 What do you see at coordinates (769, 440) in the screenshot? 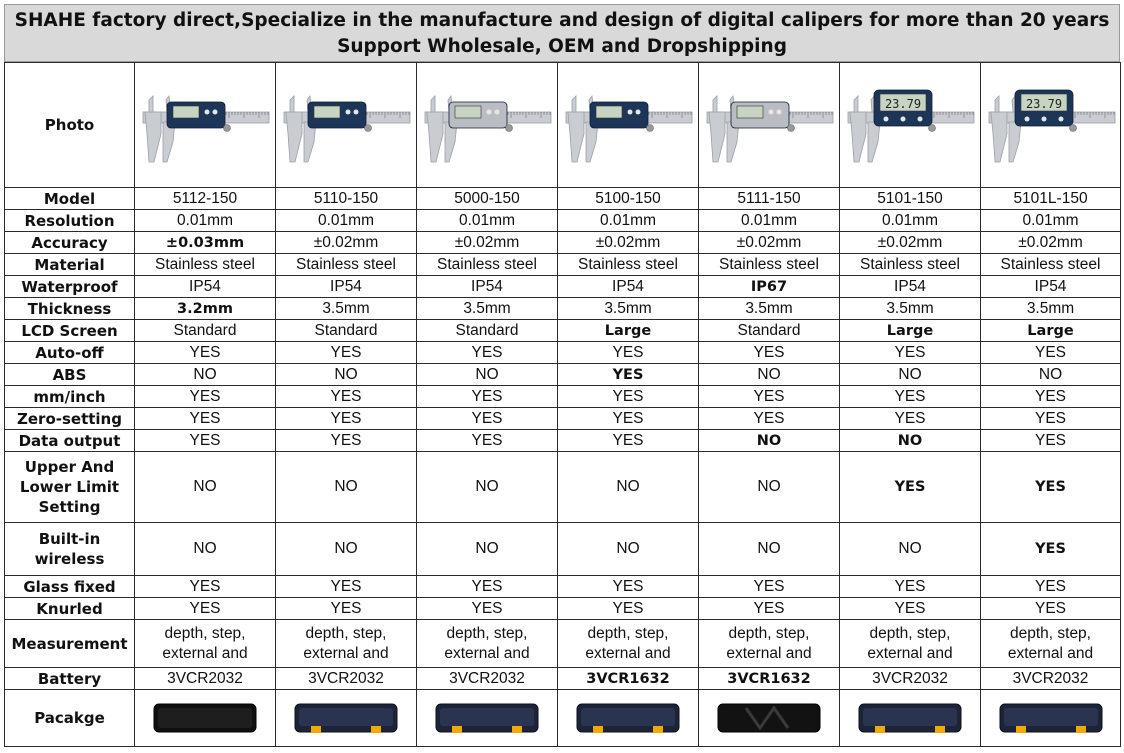
I see `cell-dataout: NO` at bounding box center [769, 440].